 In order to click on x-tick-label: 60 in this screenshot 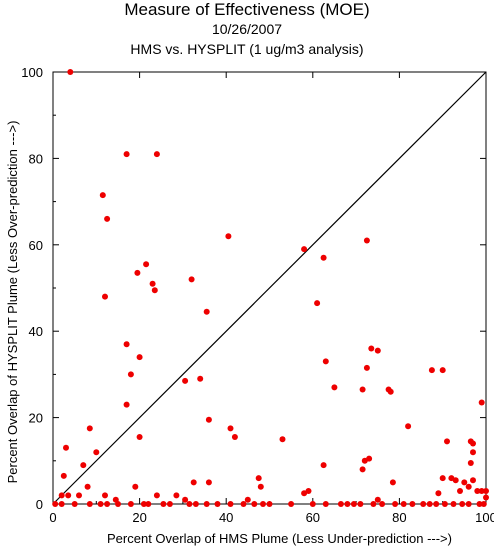, I will do `click(313, 517)`.